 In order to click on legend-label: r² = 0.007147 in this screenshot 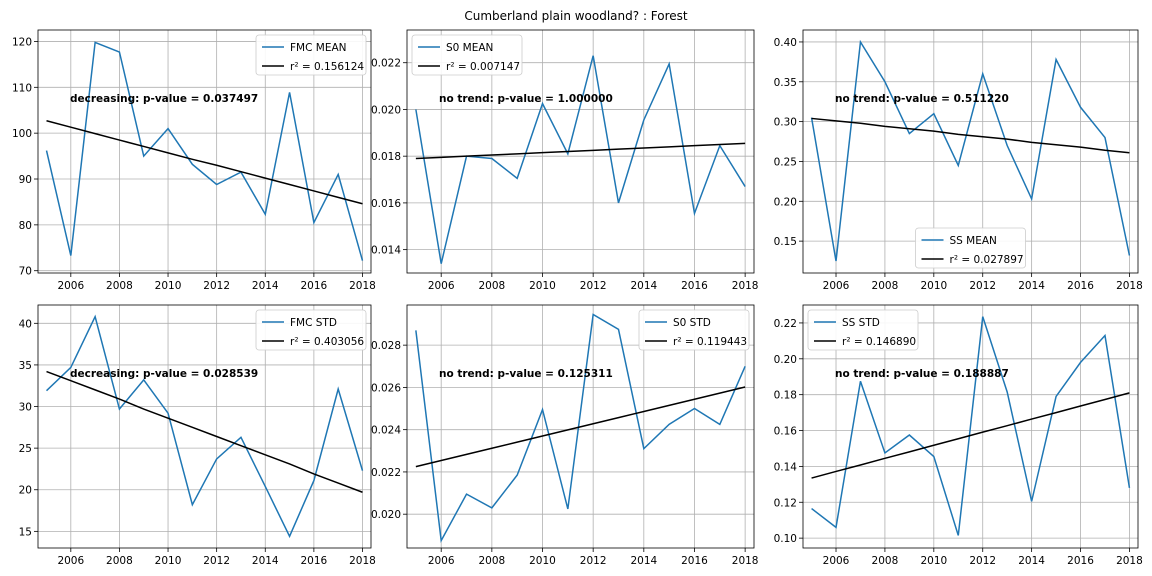, I will do `click(483, 67)`.